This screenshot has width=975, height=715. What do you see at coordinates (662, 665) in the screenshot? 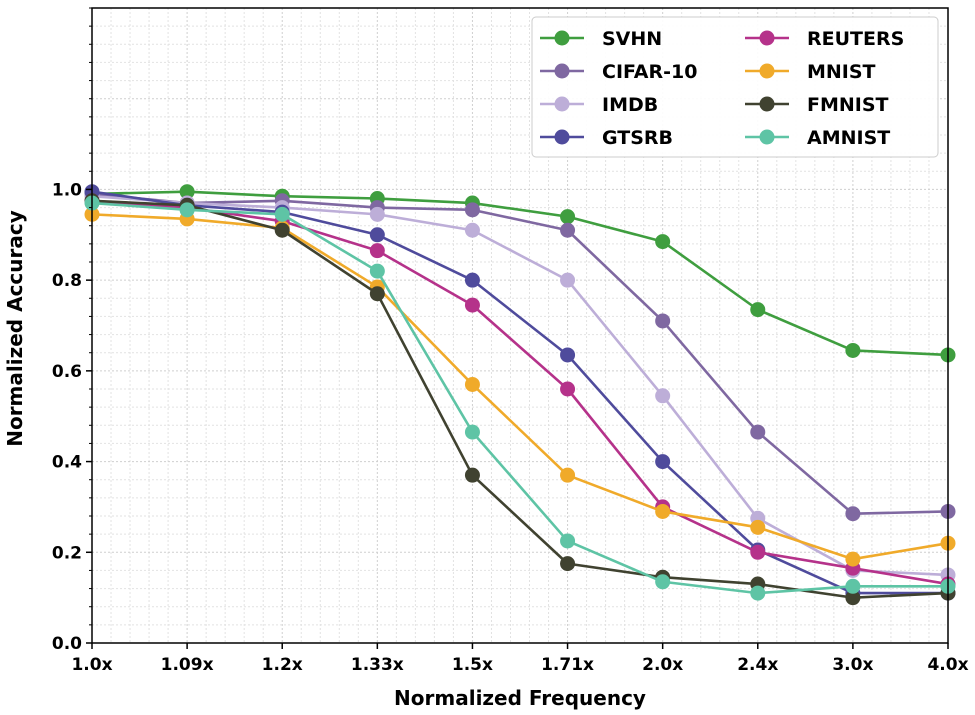
I see `x-tick-label: 2.0x` at bounding box center [662, 665].